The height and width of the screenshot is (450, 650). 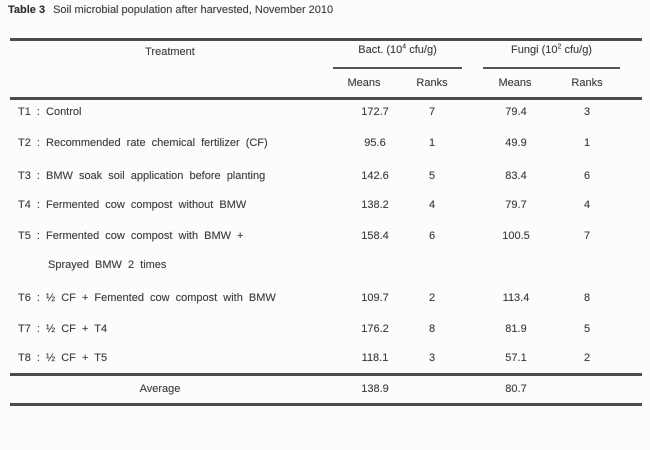 What do you see at coordinates (587, 236) in the screenshot?
I see `fungi-ranks-cell: 7` at bounding box center [587, 236].